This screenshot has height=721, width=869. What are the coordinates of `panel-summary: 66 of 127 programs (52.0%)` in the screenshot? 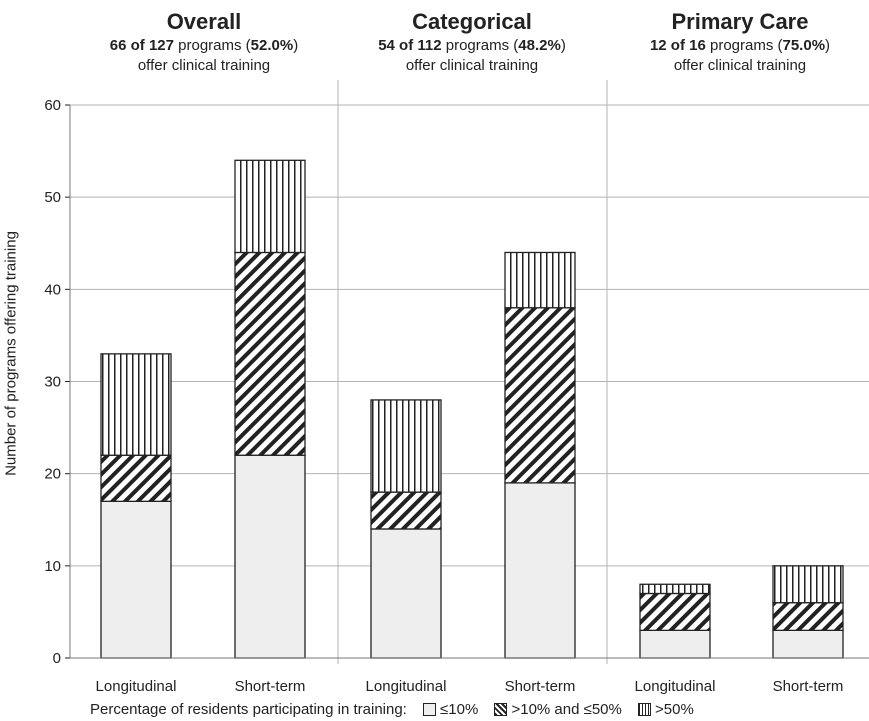 It's located at (204, 46).